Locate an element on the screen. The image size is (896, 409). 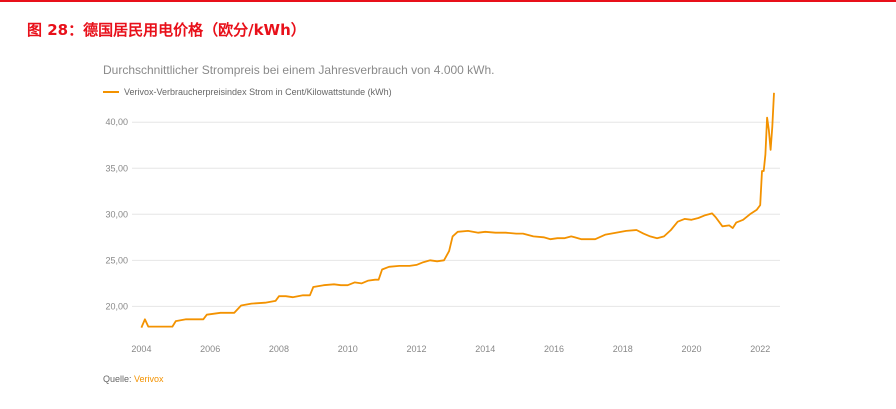
y-tick-label: 30,00 is located at coordinates (116, 214).